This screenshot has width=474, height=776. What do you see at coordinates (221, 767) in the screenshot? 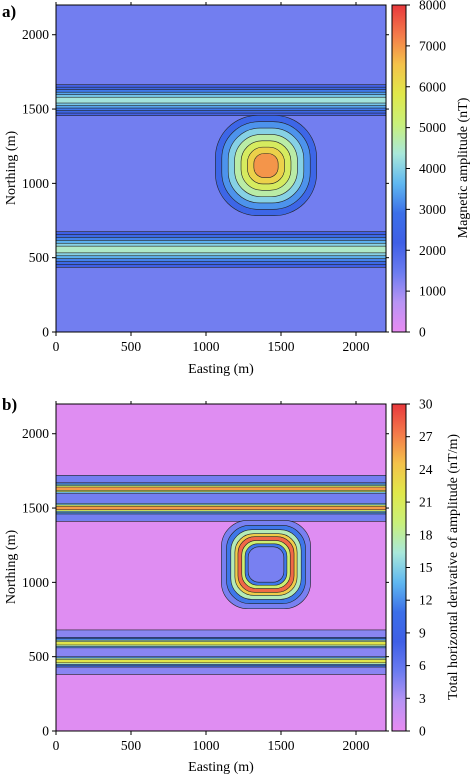
I see `panel-b-x-axis-label: Easting (m)` at bounding box center [221, 767].